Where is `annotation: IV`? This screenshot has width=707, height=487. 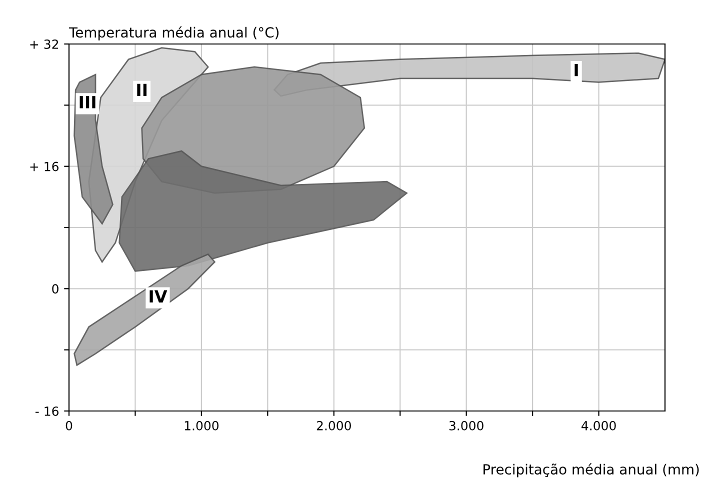
annotation: IV is located at coordinates (159, 296).